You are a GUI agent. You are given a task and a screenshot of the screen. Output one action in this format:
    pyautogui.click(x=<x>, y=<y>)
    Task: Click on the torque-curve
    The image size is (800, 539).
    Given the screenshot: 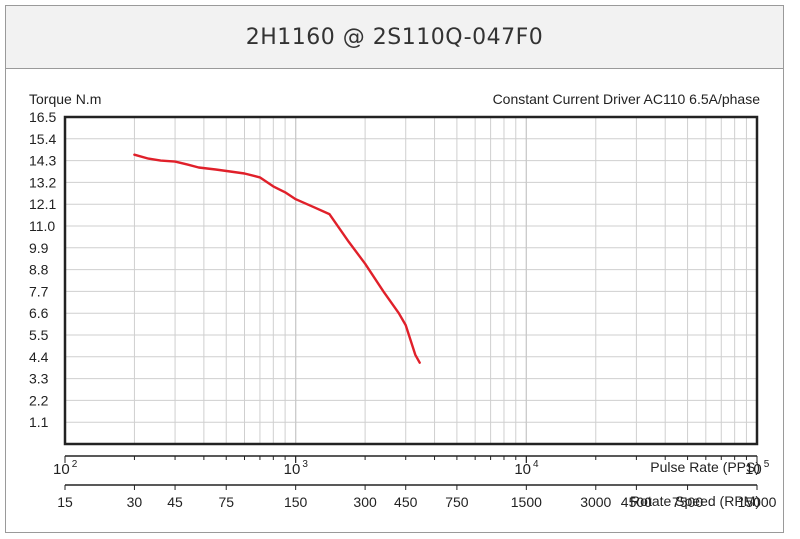 What is the action you would take?
    pyautogui.click(x=277, y=258)
    